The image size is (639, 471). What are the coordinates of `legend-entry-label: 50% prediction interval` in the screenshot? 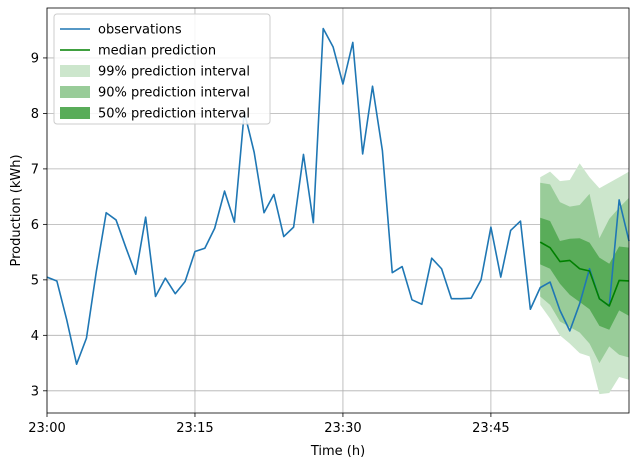 It's located at (174, 114).